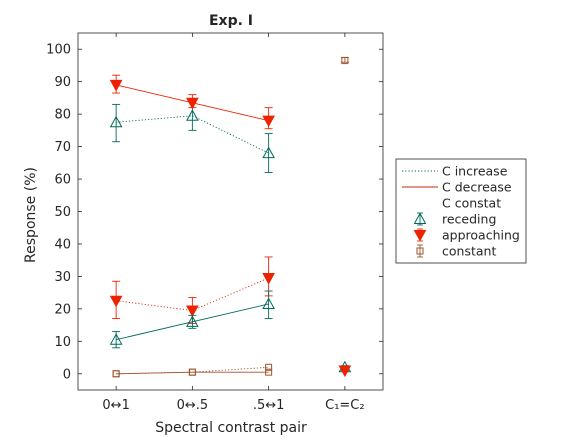 The width and height of the screenshot is (583, 438). Describe the element at coordinates (31, 215) in the screenshot. I see `y-axis-label: Response (%)` at that location.